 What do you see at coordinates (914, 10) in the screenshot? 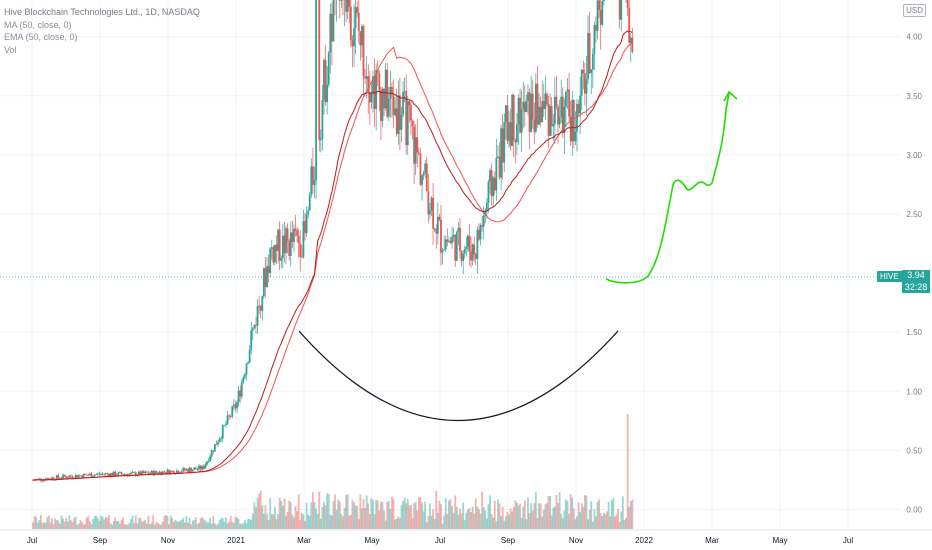
I see `currency-button: USD` at bounding box center [914, 10].